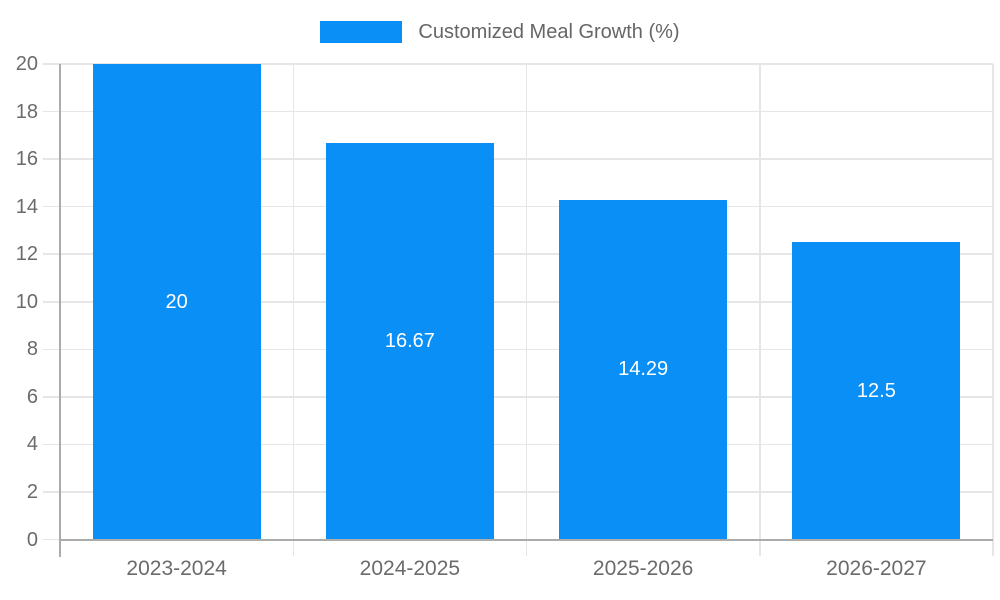 The image size is (1000, 600). I want to click on y-tick-label: 8, so click(32, 349).